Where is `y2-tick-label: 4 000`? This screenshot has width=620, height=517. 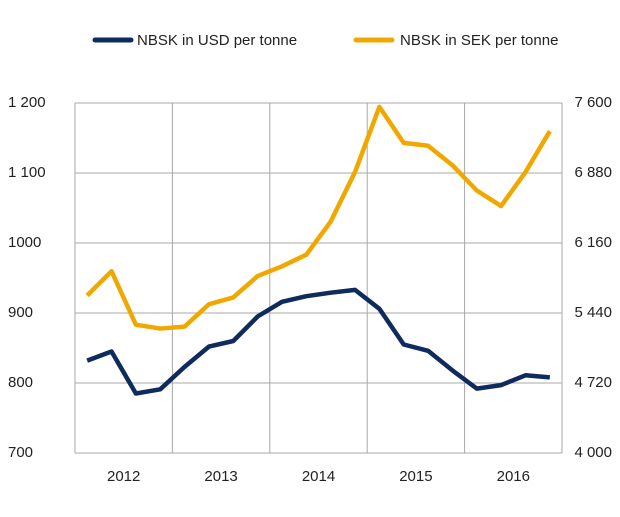
y2-tick-label: 4 000 is located at coordinates (593, 452).